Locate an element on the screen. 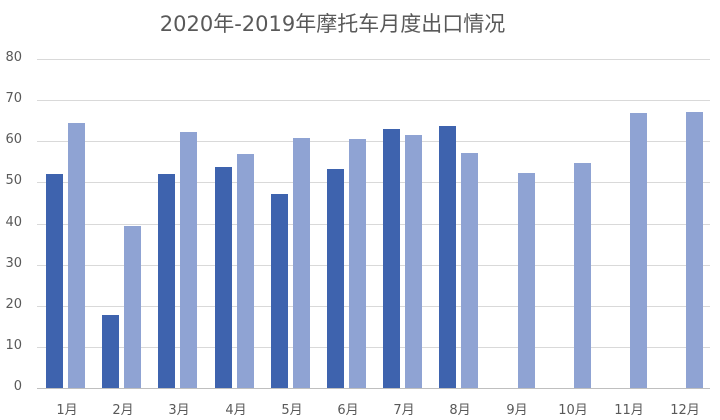 The height and width of the screenshot is (420, 720). y-tick-label: 50 is located at coordinates (13, 180).